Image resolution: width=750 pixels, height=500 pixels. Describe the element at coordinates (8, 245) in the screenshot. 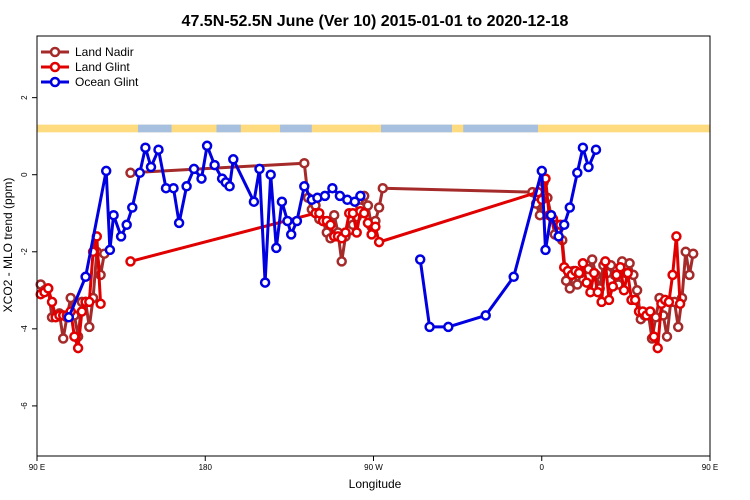

I see `y-axis-label: XCO2 - MLO trend (ppm)` at that location.